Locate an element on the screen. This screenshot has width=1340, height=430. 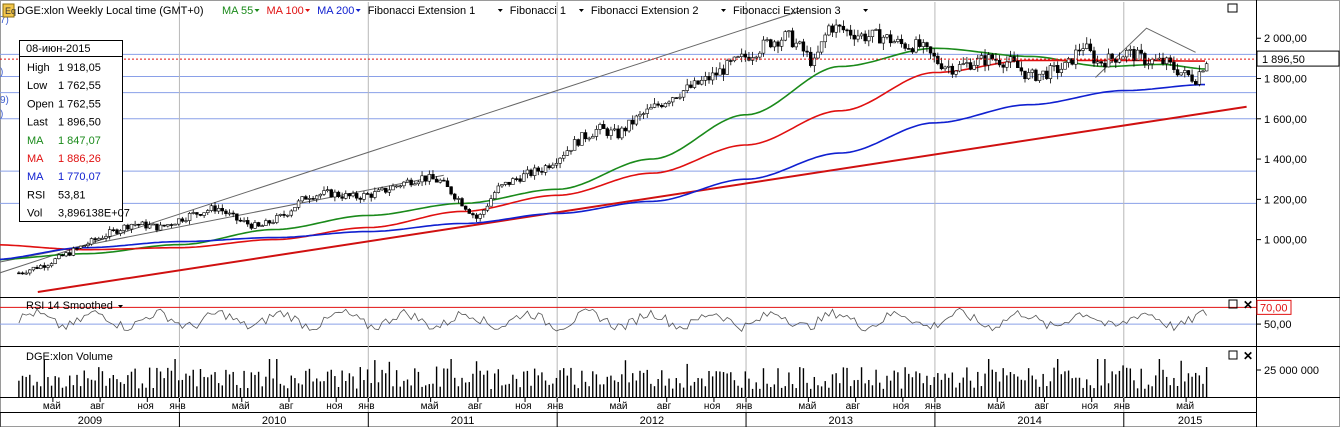
info-label: Open is located at coordinates (40, 104).